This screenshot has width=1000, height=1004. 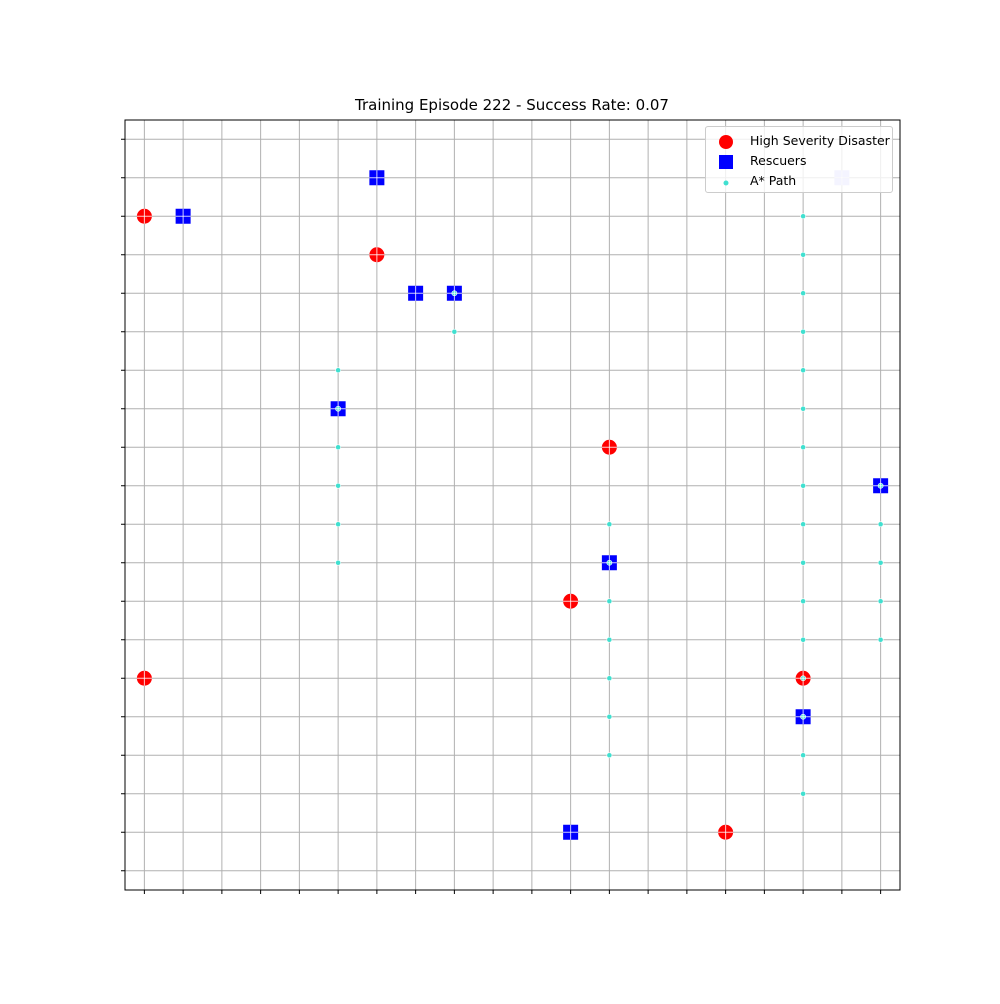 What do you see at coordinates (778, 160) in the screenshot?
I see `legend-label-rescuers: Rescuers` at bounding box center [778, 160].